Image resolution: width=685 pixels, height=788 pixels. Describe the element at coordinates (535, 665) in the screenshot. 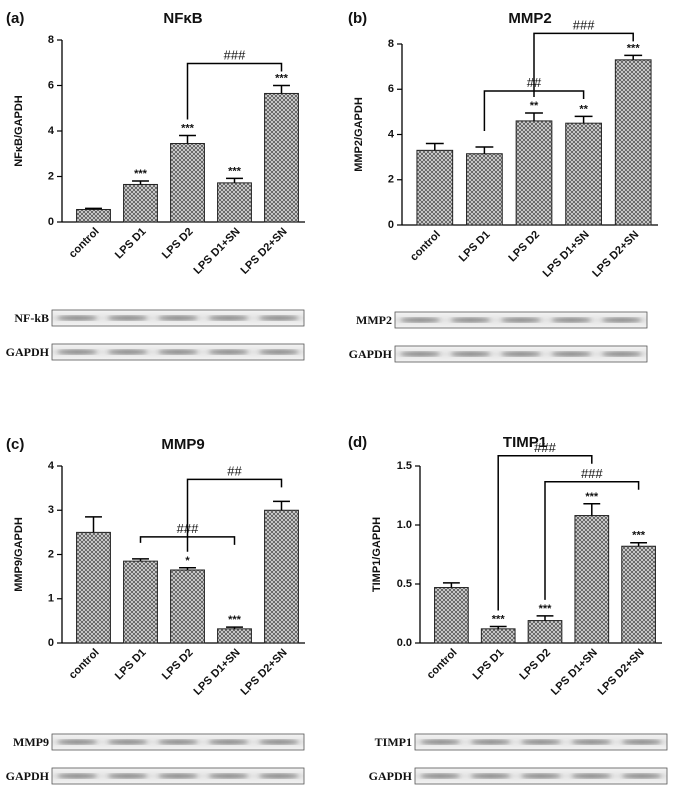

I see `x-tick-label: LPS D2` at that location.